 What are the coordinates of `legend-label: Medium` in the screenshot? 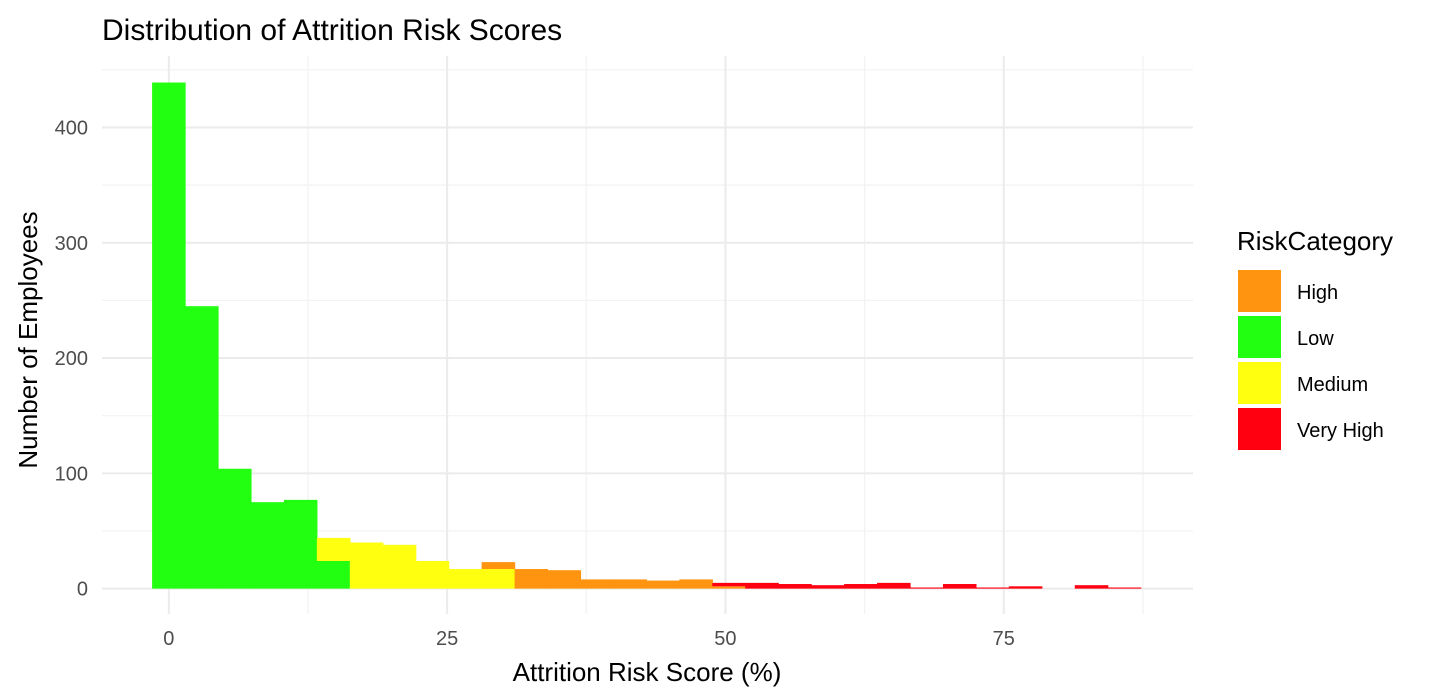 It's located at (1332, 385).